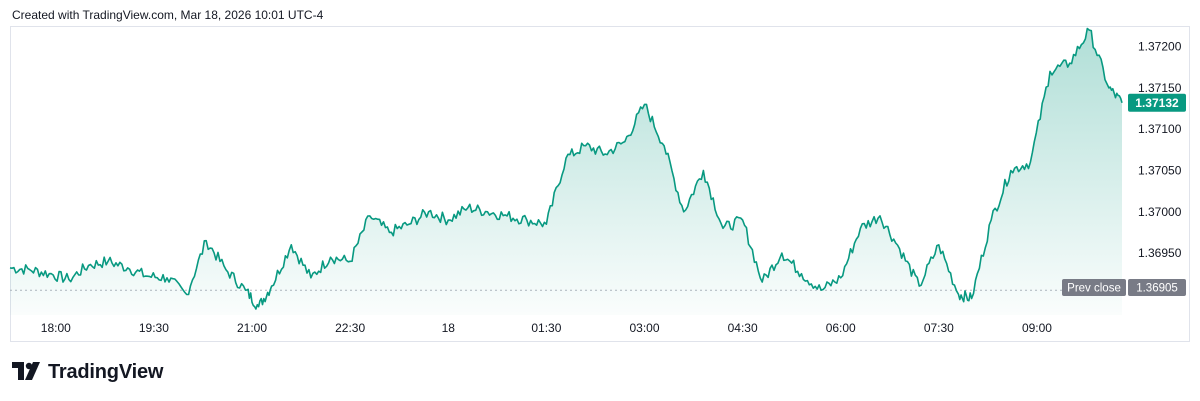 The image size is (1200, 401). I want to click on x-tick-label: 19:30, so click(154, 328).